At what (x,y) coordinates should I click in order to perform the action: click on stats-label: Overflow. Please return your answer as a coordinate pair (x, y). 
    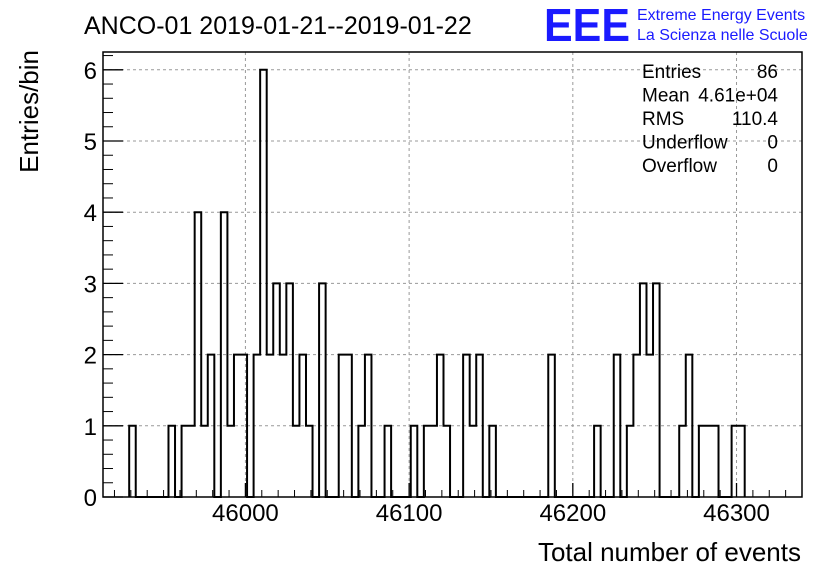
    Looking at the image, I should click on (679, 166).